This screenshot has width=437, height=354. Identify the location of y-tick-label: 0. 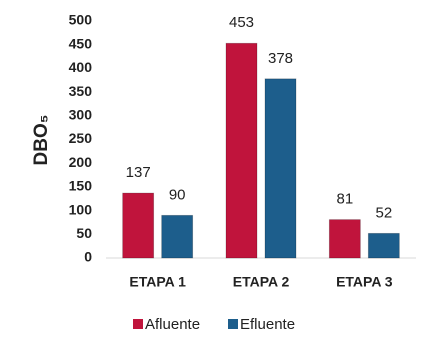
(88, 257).